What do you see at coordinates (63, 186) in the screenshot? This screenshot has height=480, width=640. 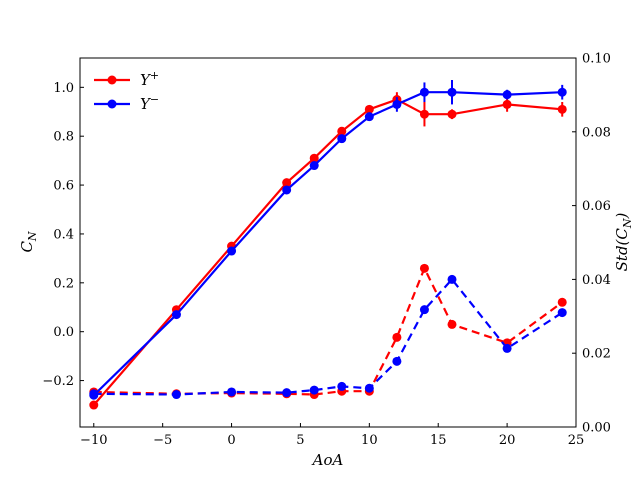 I see `y-left-tick-label: 0.6` at bounding box center [63, 186].